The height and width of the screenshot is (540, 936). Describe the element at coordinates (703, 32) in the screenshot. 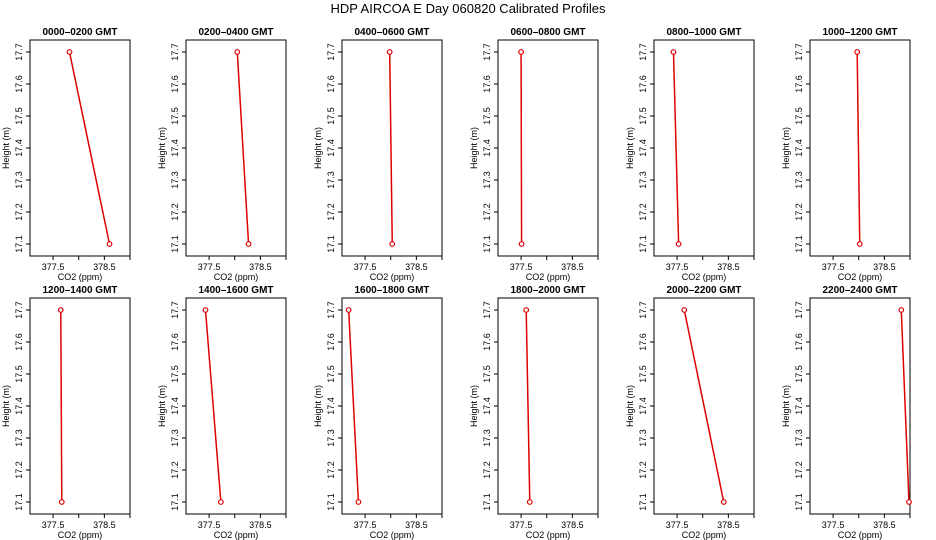

I see `panel-title: 0800–1000 GMT` at that location.